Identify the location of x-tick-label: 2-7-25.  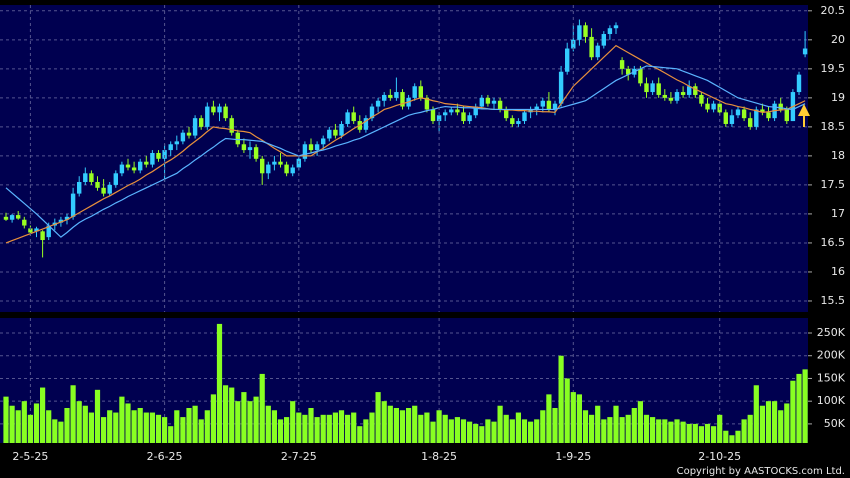
(299, 456).